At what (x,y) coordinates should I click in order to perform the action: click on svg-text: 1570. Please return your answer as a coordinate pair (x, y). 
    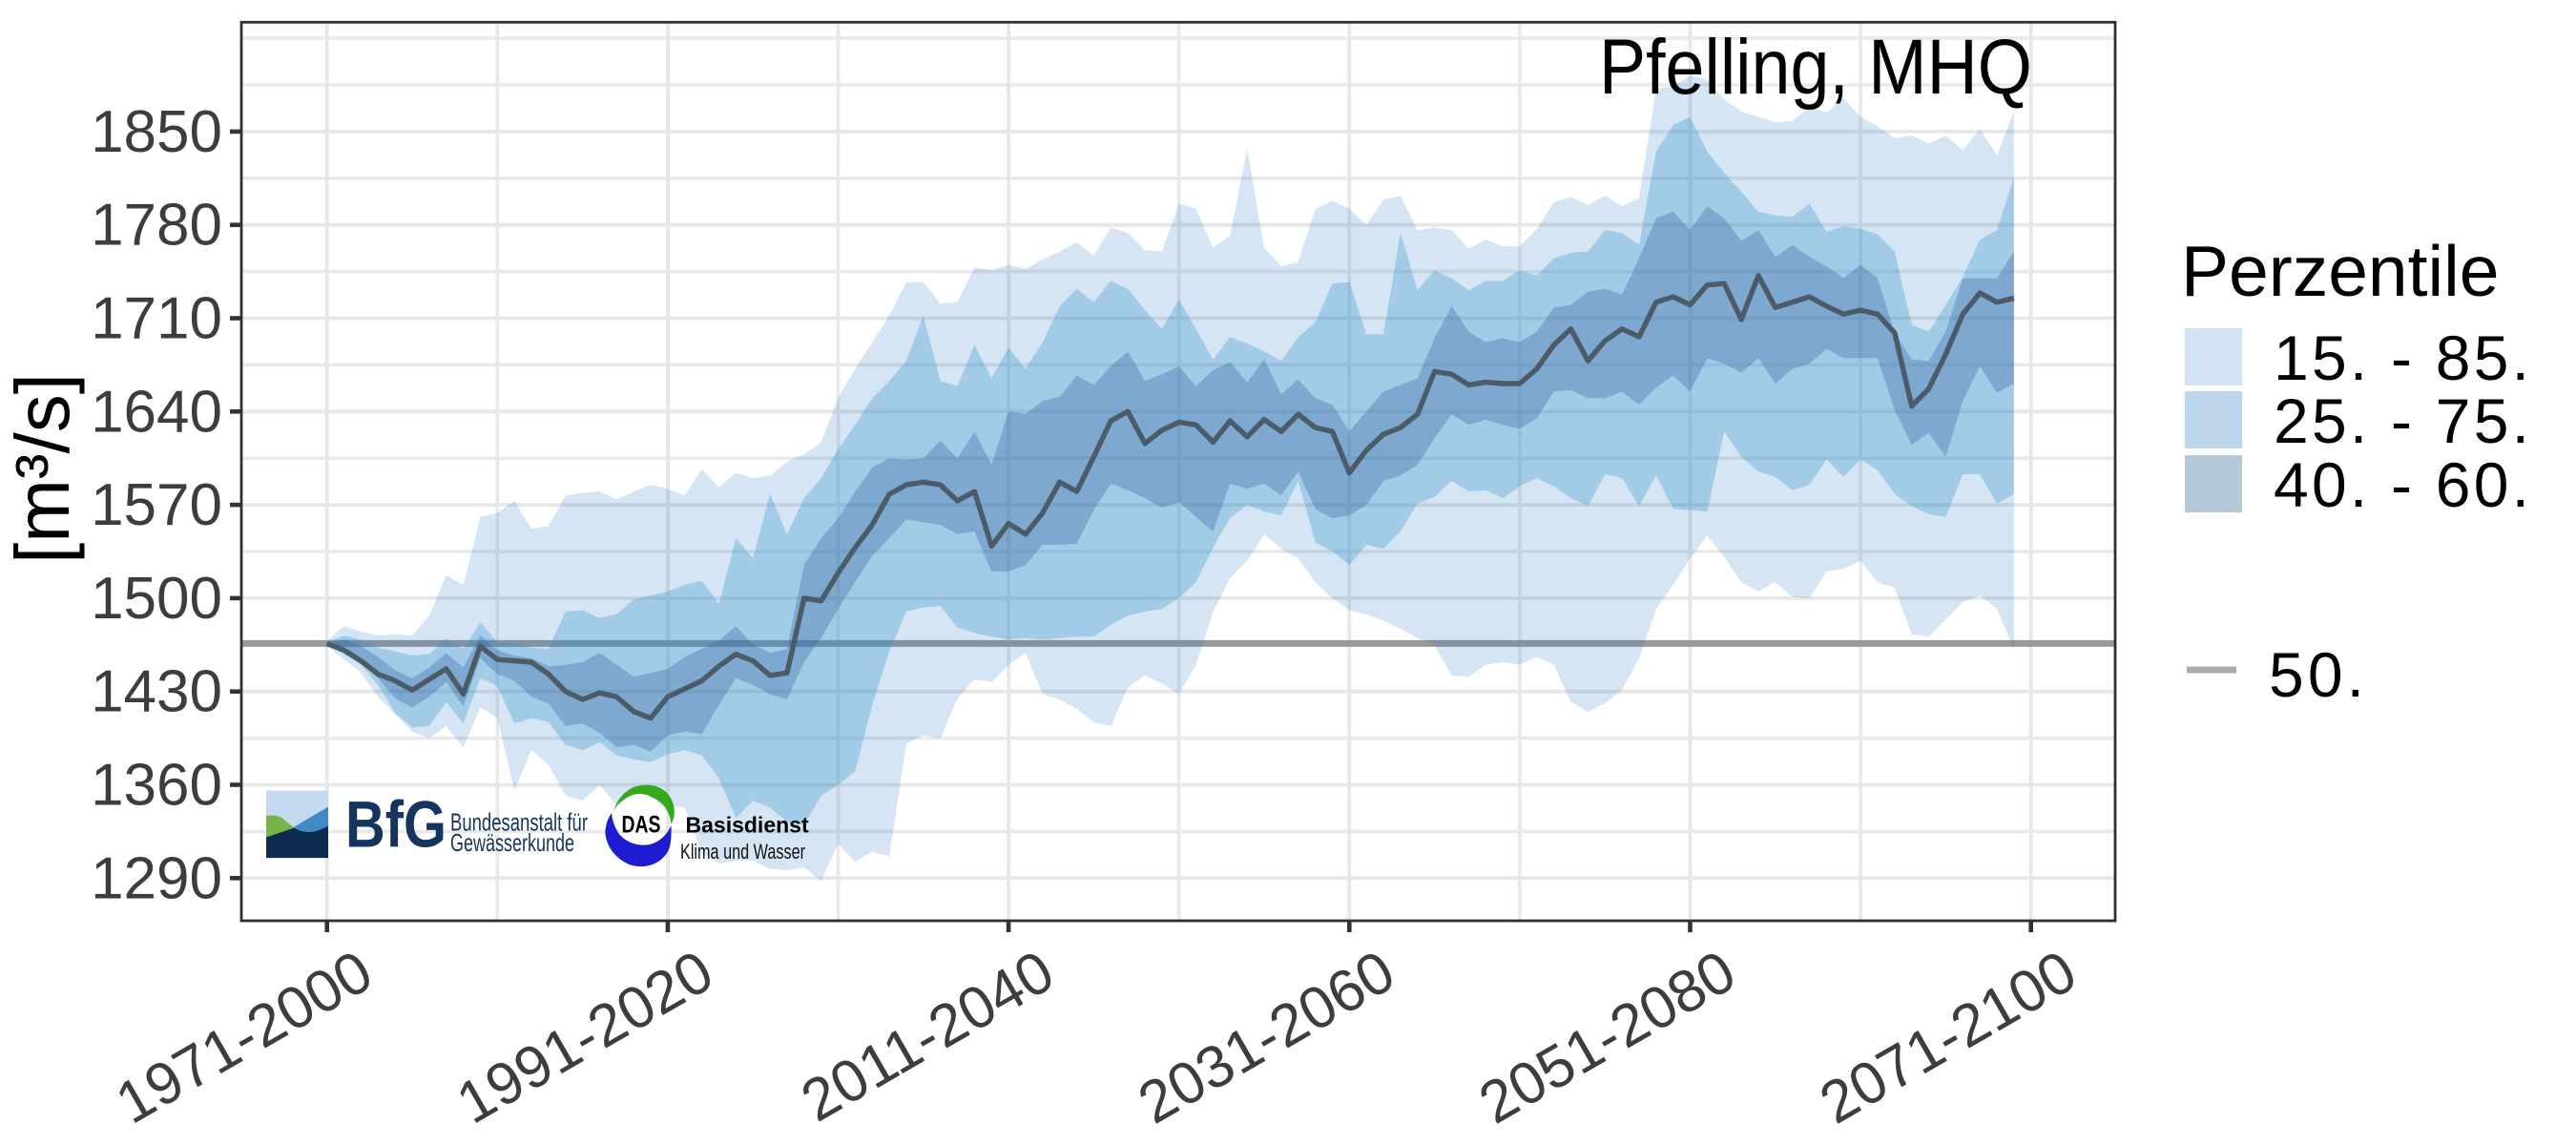
    Looking at the image, I should click on (156, 505).